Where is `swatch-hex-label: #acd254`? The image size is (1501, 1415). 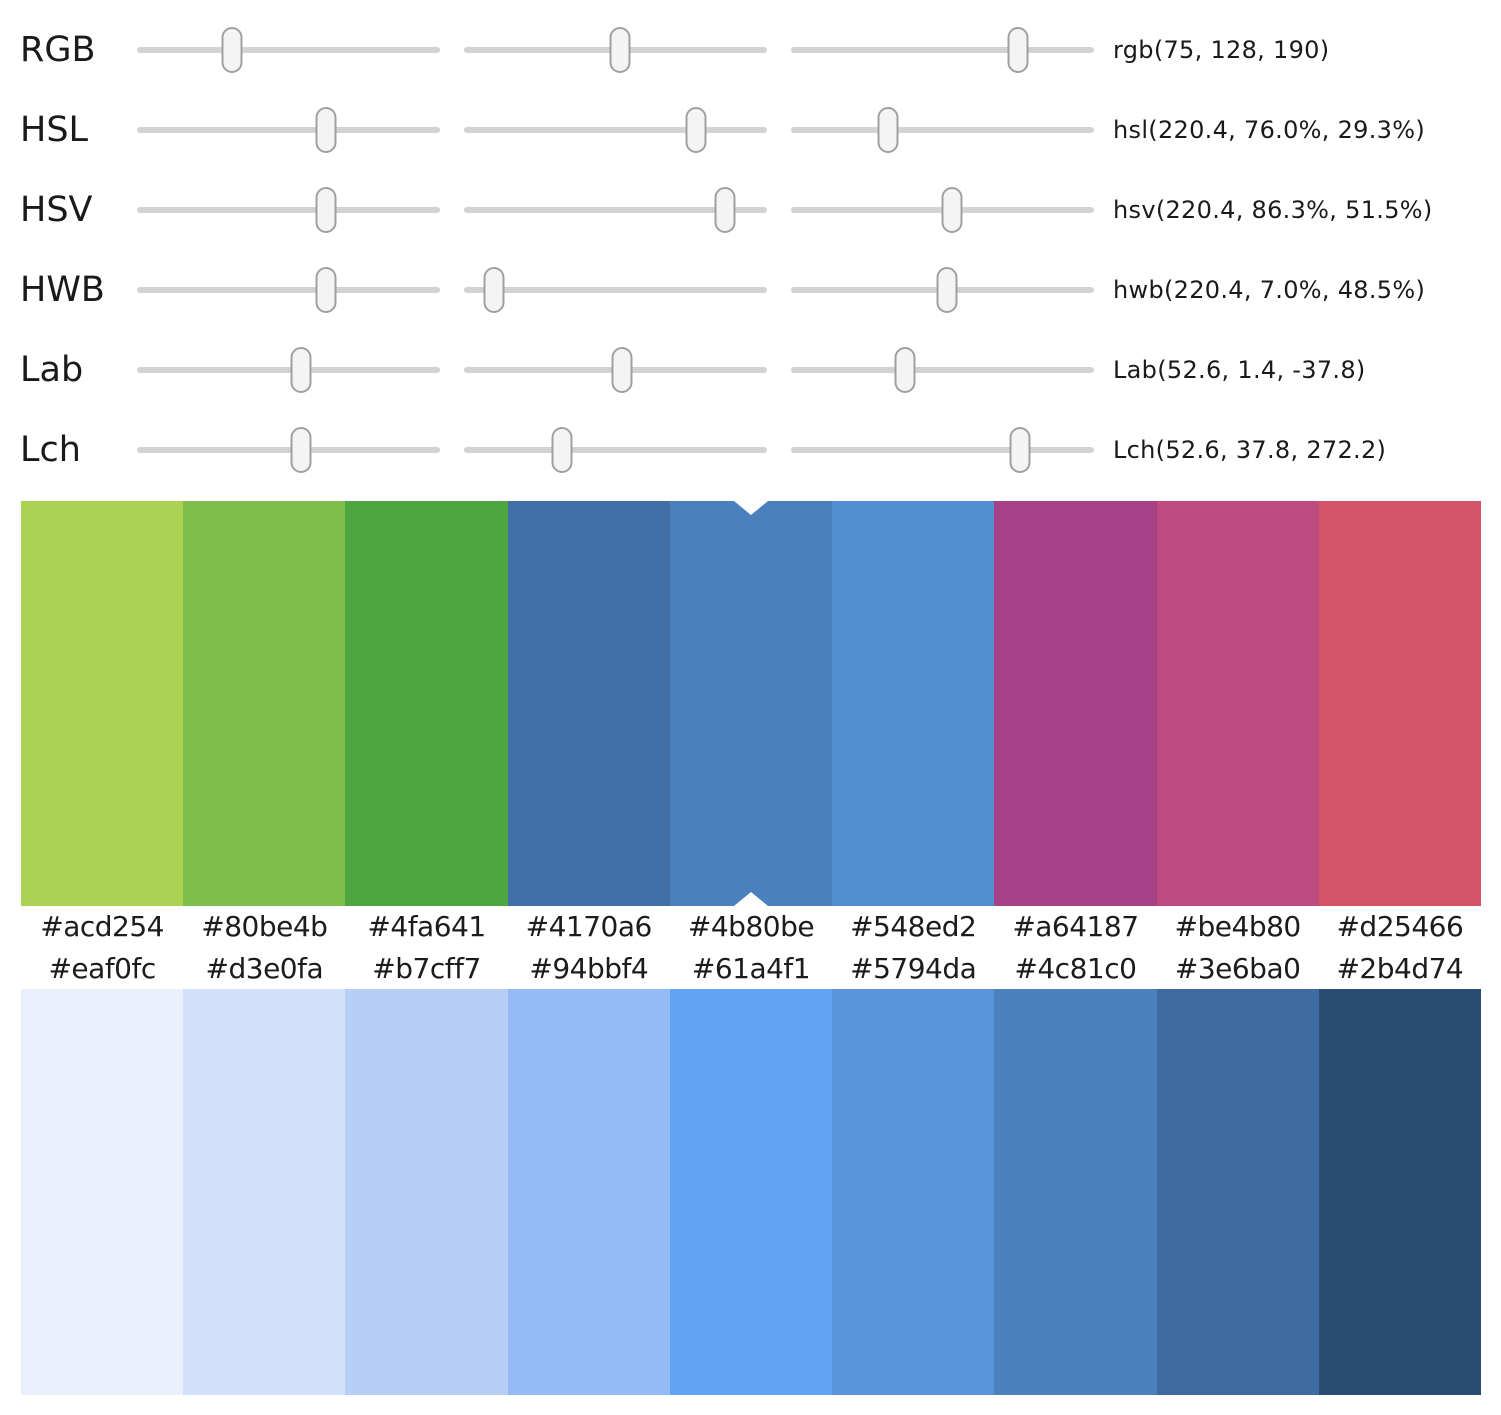
swatch-hex-label: #acd254 is located at coordinates (102, 926).